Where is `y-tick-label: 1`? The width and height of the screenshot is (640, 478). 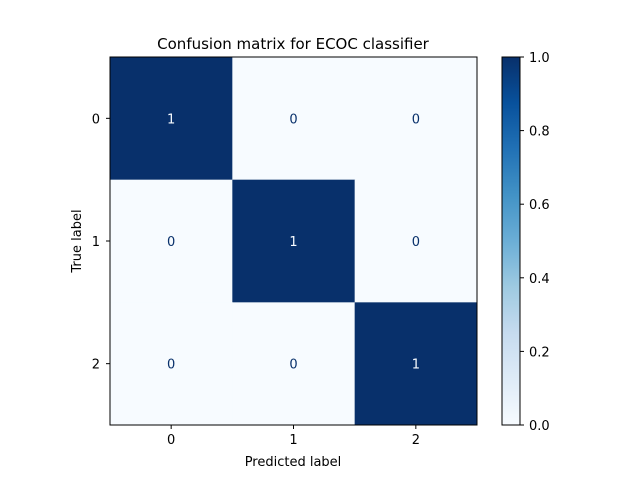
y-tick-label: 1 is located at coordinates (96, 242).